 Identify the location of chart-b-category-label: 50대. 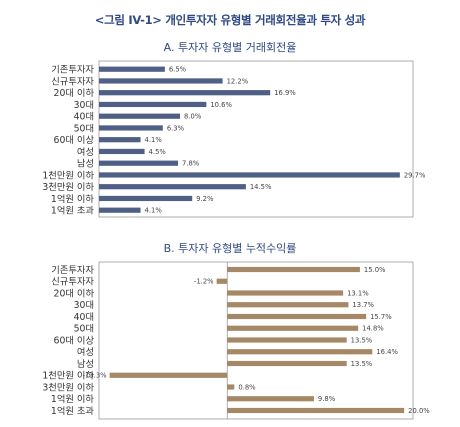
(84, 329).